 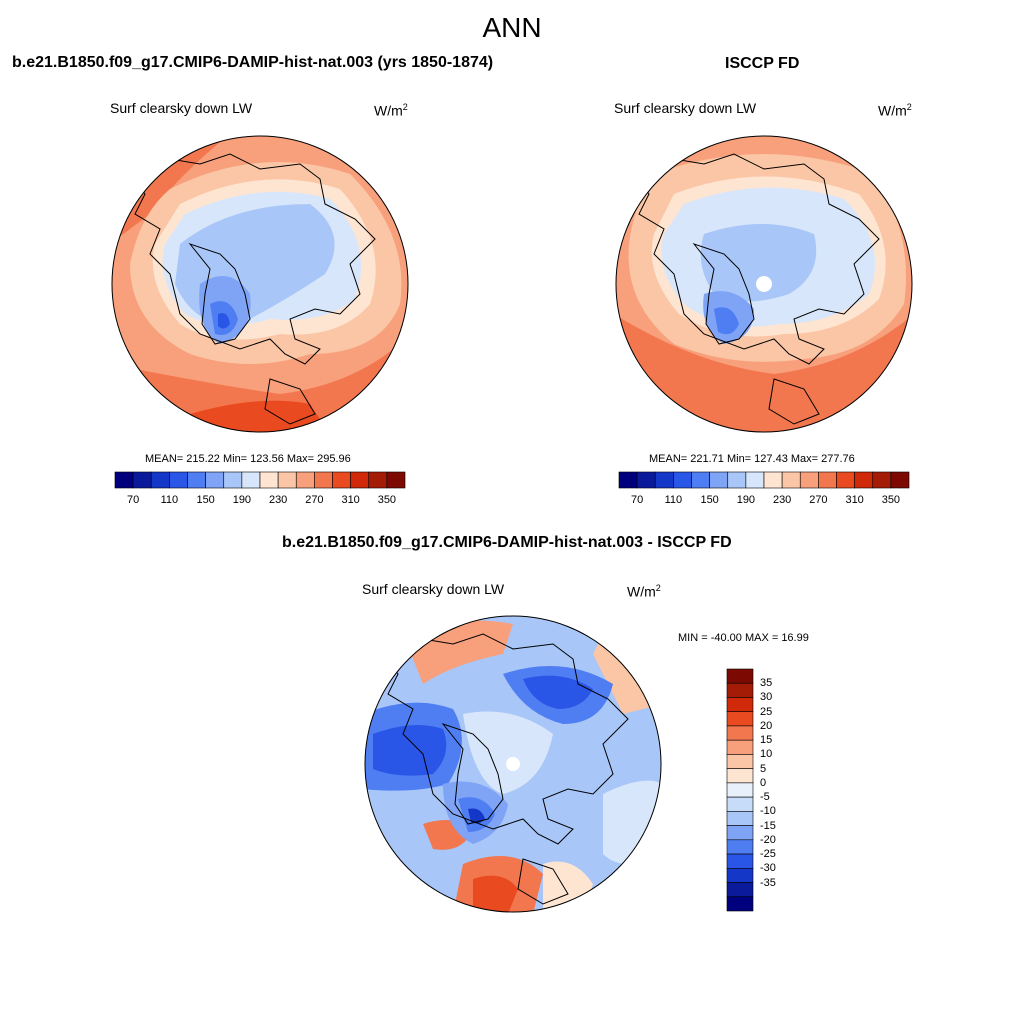 What do you see at coordinates (895, 110) in the screenshot?
I see `units-label-obs: W/m2` at bounding box center [895, 110].